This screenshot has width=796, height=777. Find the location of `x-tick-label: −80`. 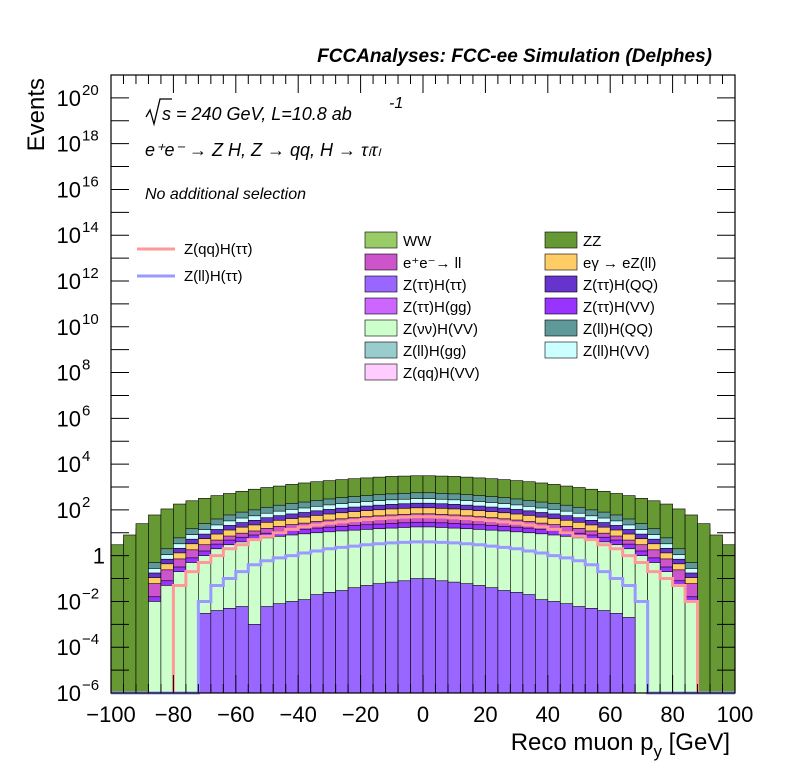

x-tick-label: −80 is located at coordinates (173, 714).